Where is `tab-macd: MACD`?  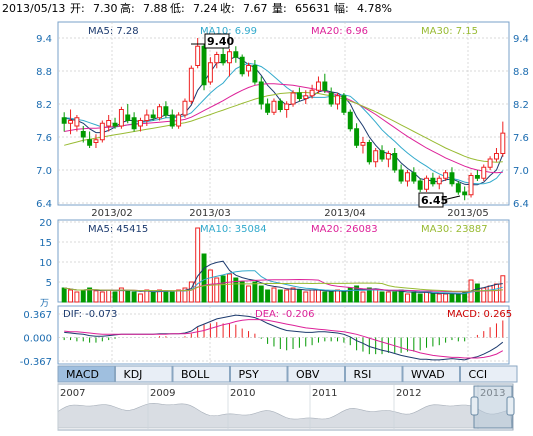
tab-macd: MACD is located at coordinates (86, 374).